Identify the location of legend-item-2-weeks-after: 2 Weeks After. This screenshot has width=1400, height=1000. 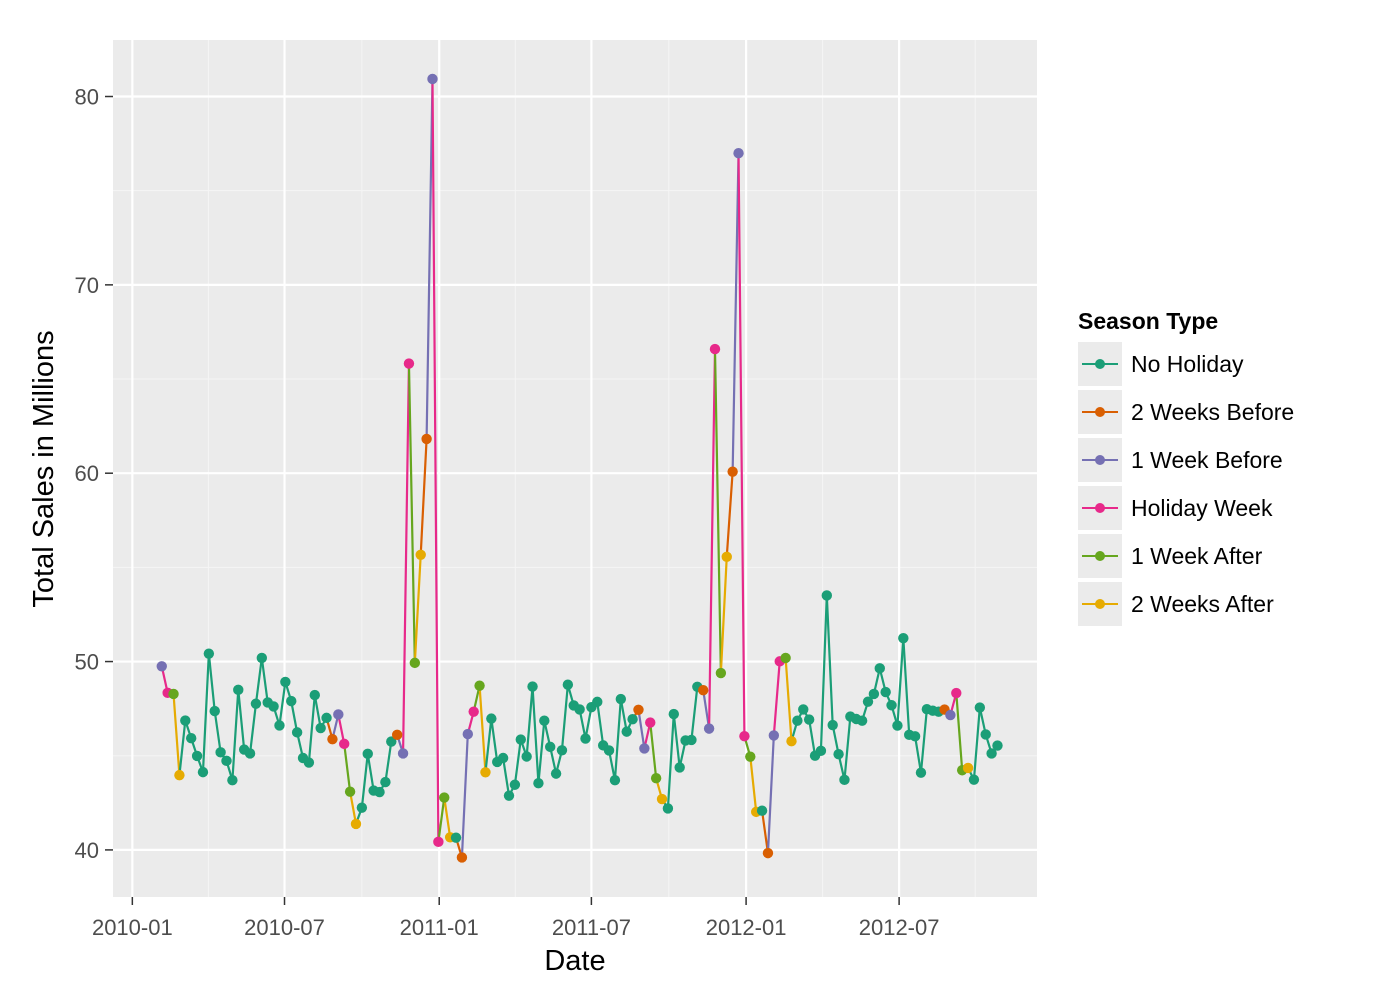
(1228, 604).